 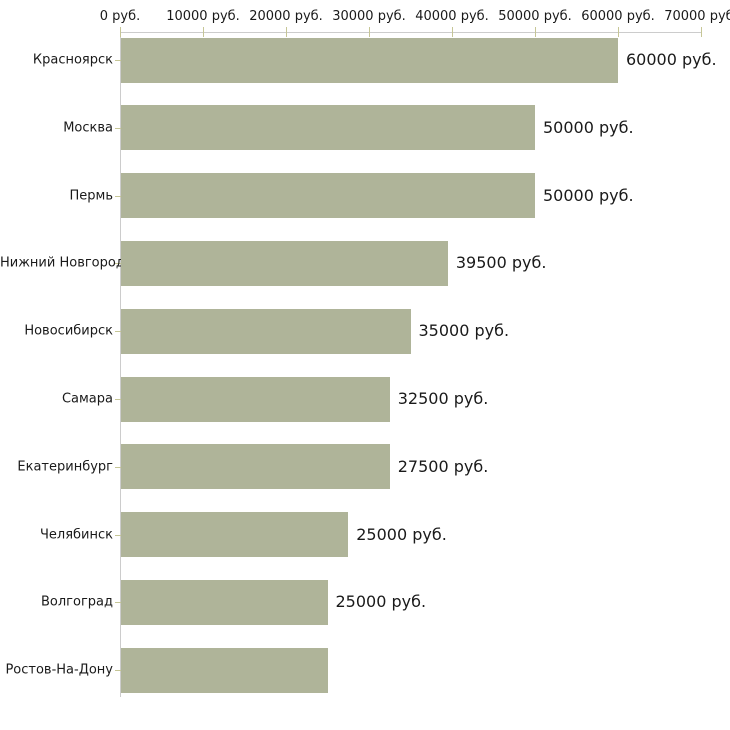 I want to click on bar-value-label: 39500 руб., so click(x=501, y=263).